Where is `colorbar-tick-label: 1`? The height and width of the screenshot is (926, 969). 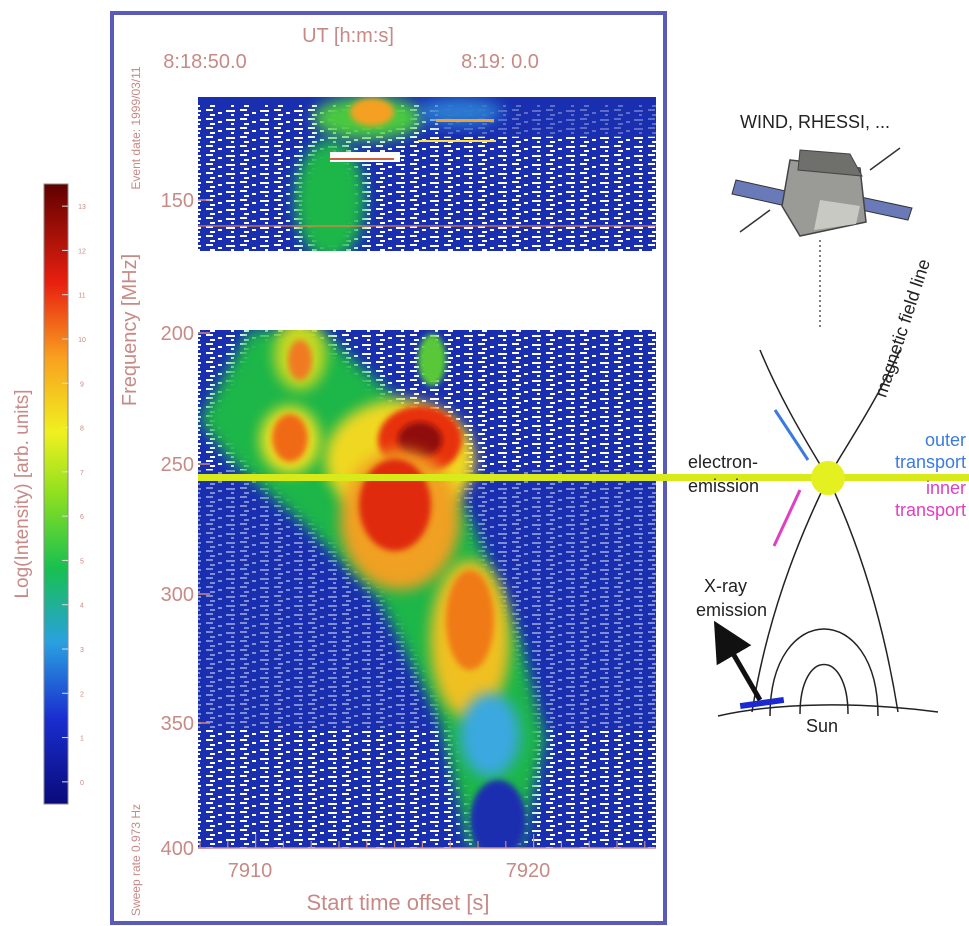
colorbar-tick-label: 1 is located at coordinates (82, 739).